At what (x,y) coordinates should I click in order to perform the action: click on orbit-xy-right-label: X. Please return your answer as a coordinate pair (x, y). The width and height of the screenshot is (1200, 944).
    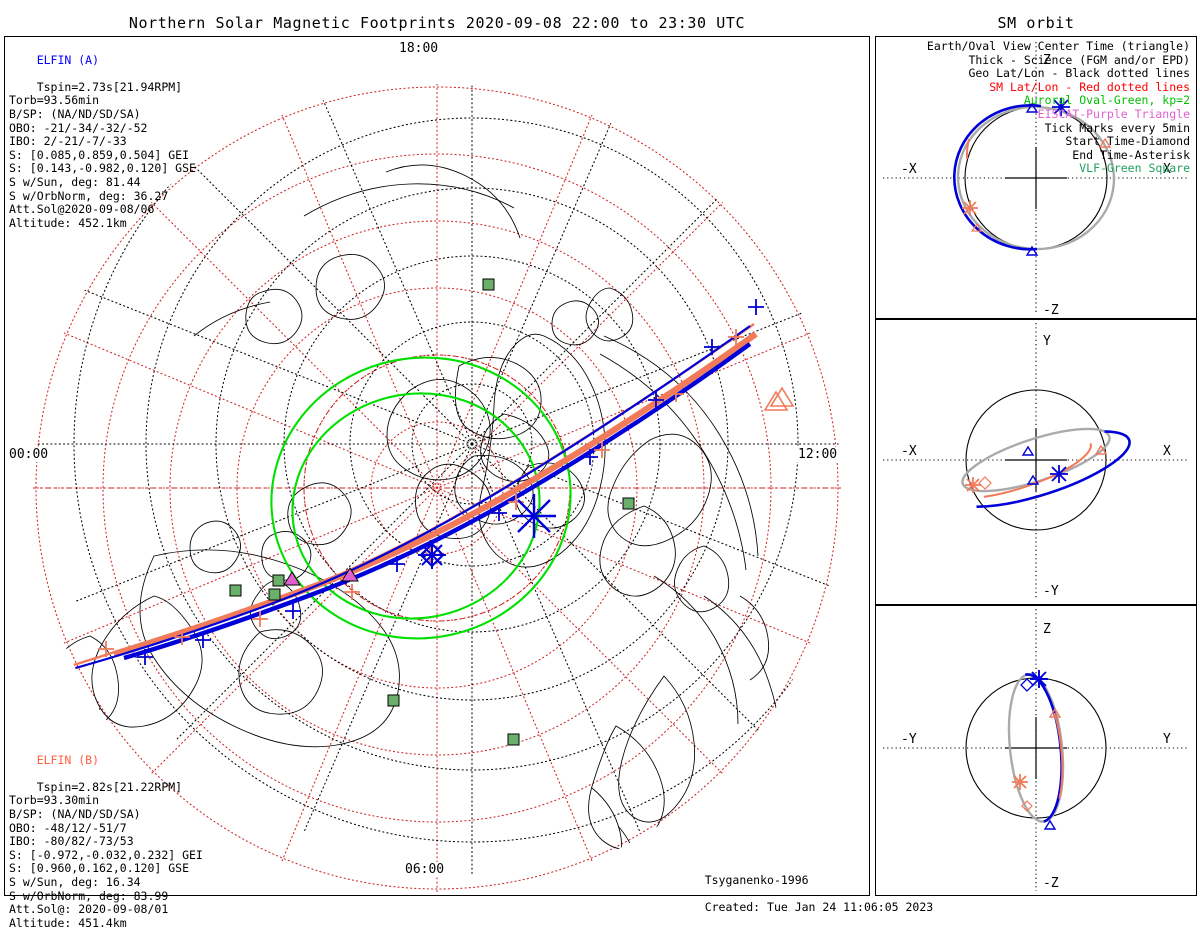
    Looking at the image, I should click on (1167, 451).